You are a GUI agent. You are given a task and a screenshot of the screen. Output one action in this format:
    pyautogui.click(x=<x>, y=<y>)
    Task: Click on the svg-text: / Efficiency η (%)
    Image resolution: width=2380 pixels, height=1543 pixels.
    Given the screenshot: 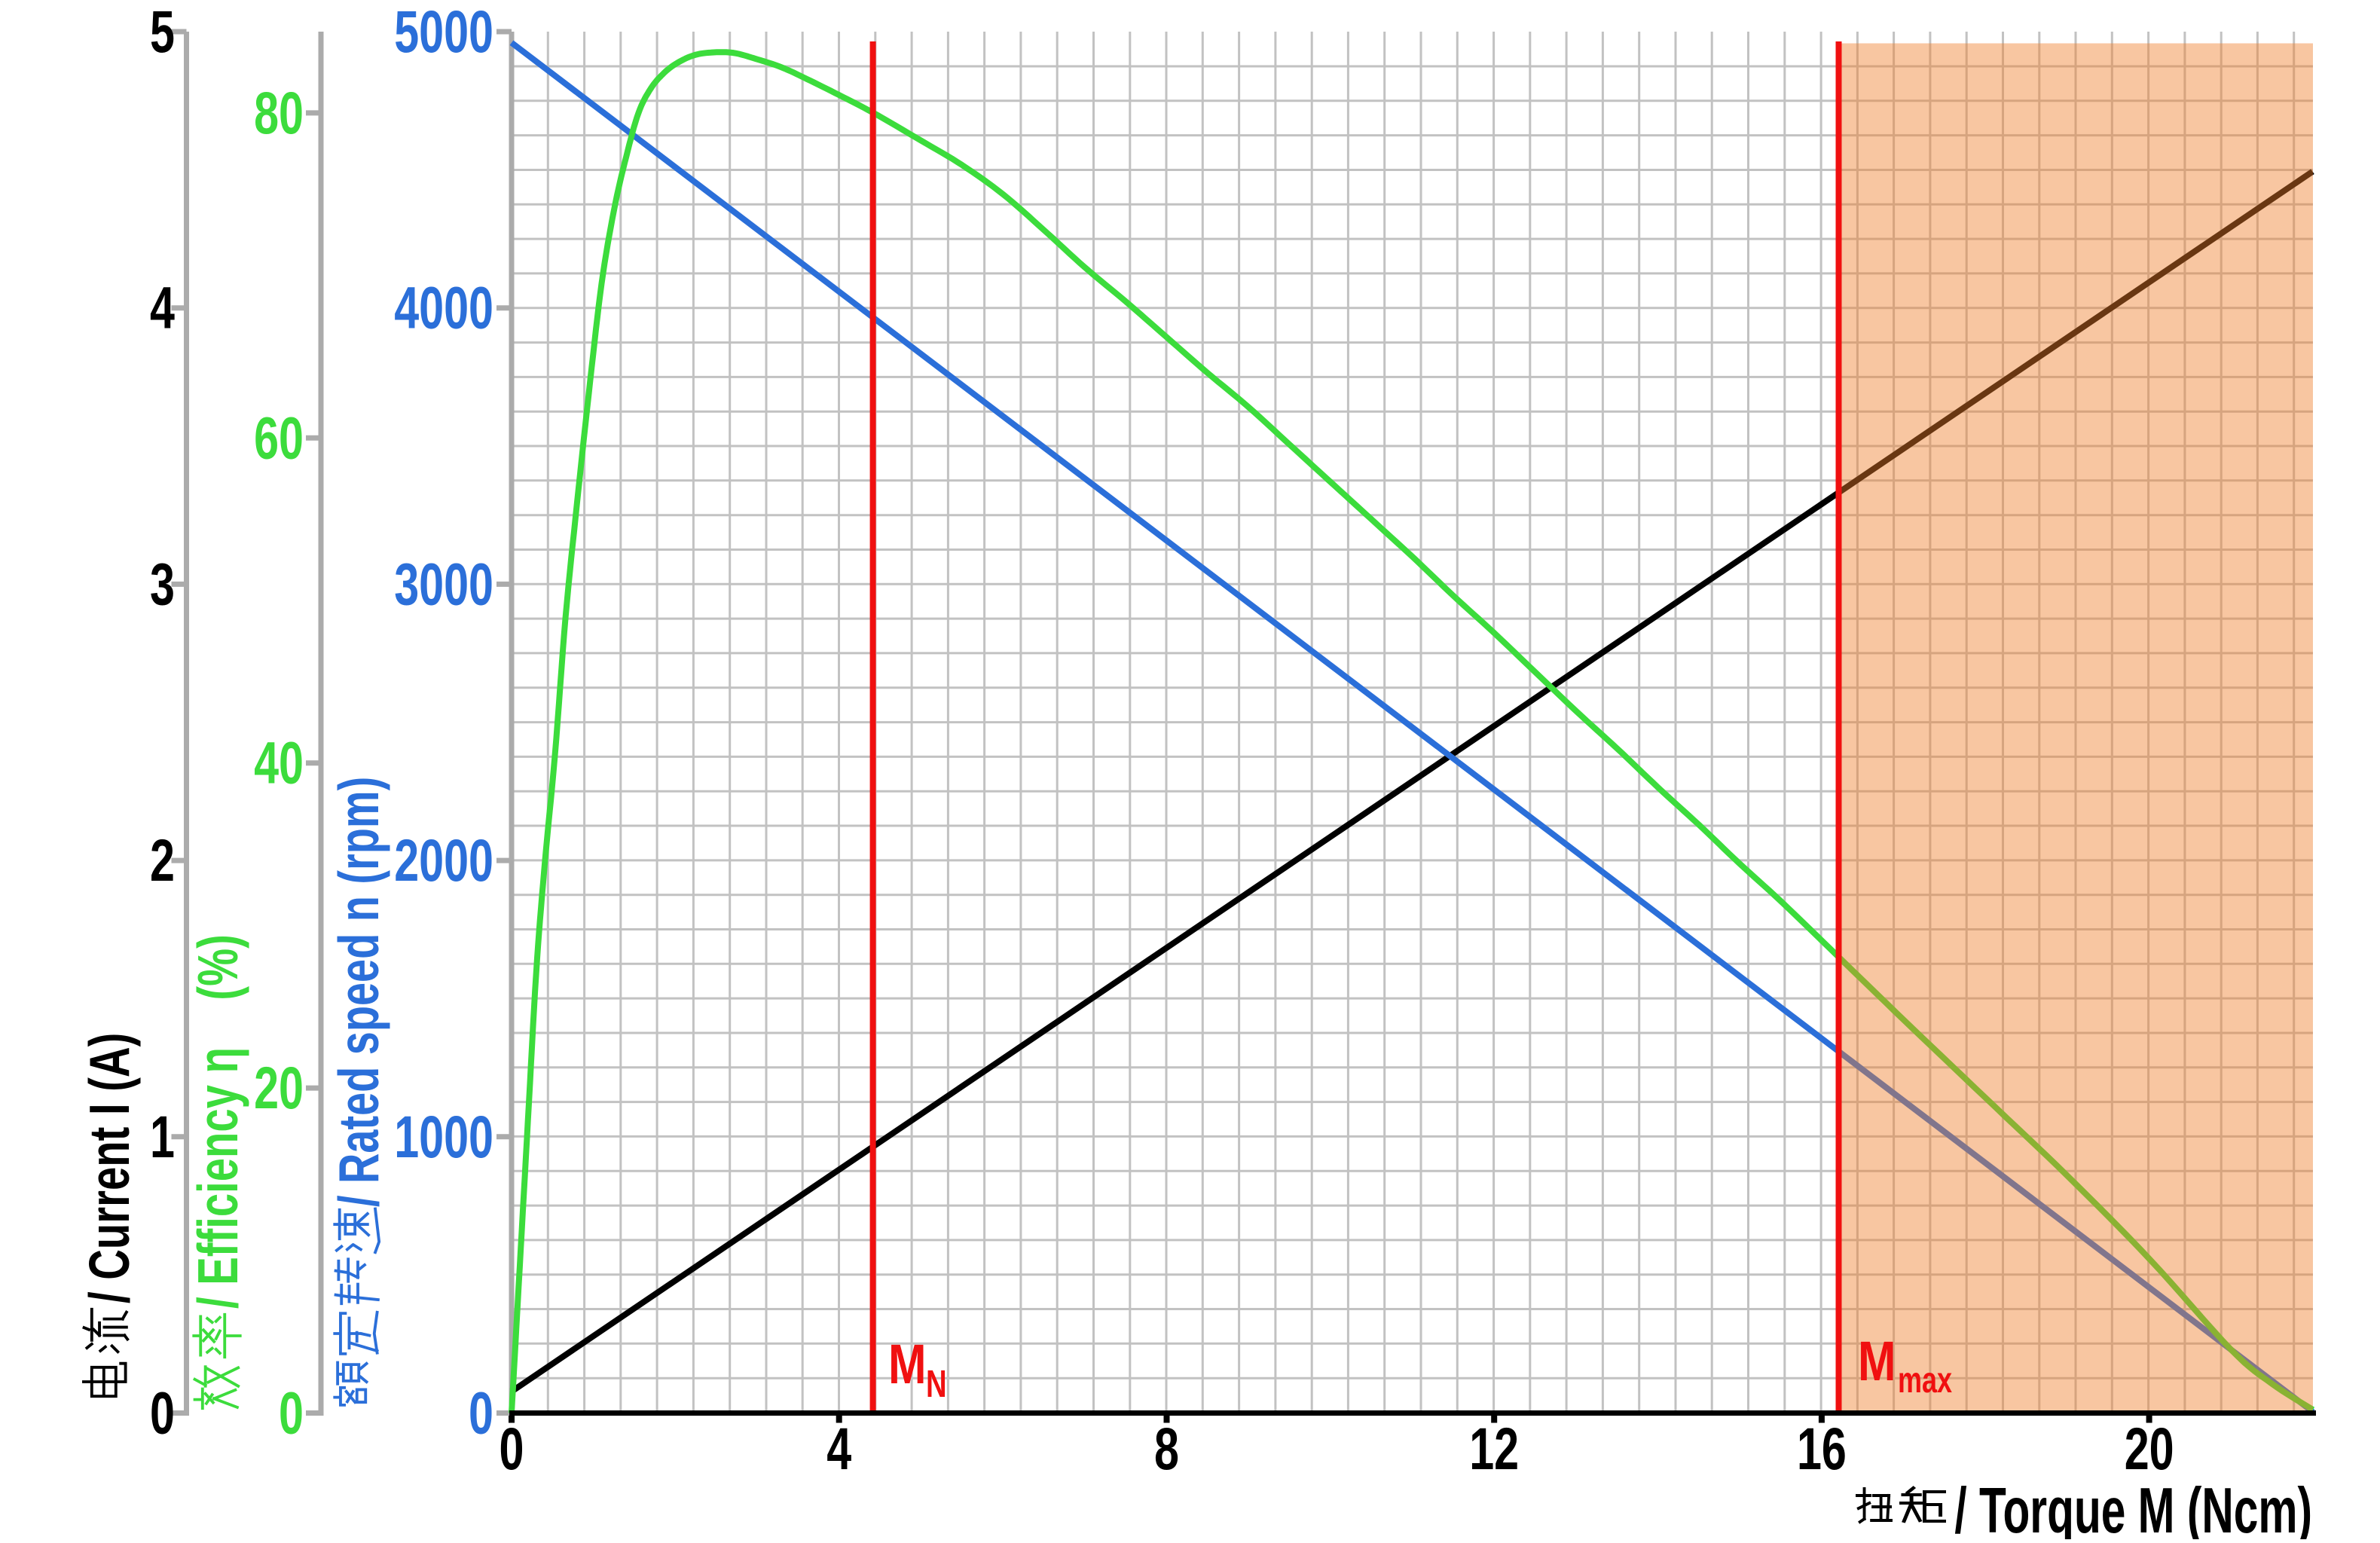 What is the action you would take?
    pyautogui.click(x=218, y=1121)
    